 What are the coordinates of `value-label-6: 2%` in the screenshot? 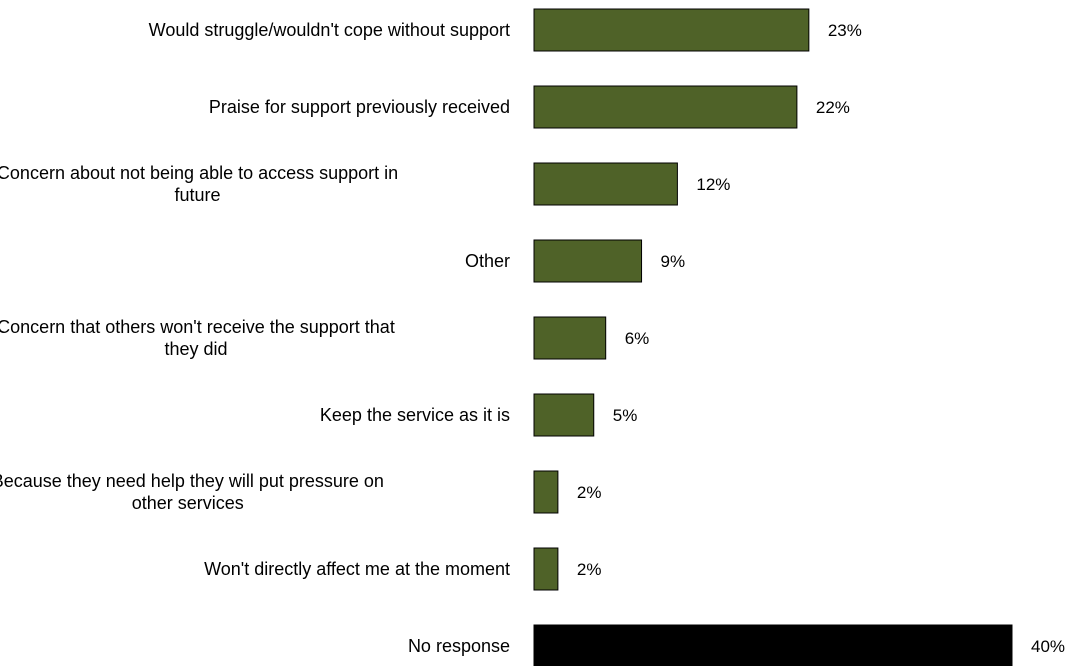 It's located at (589, 492).